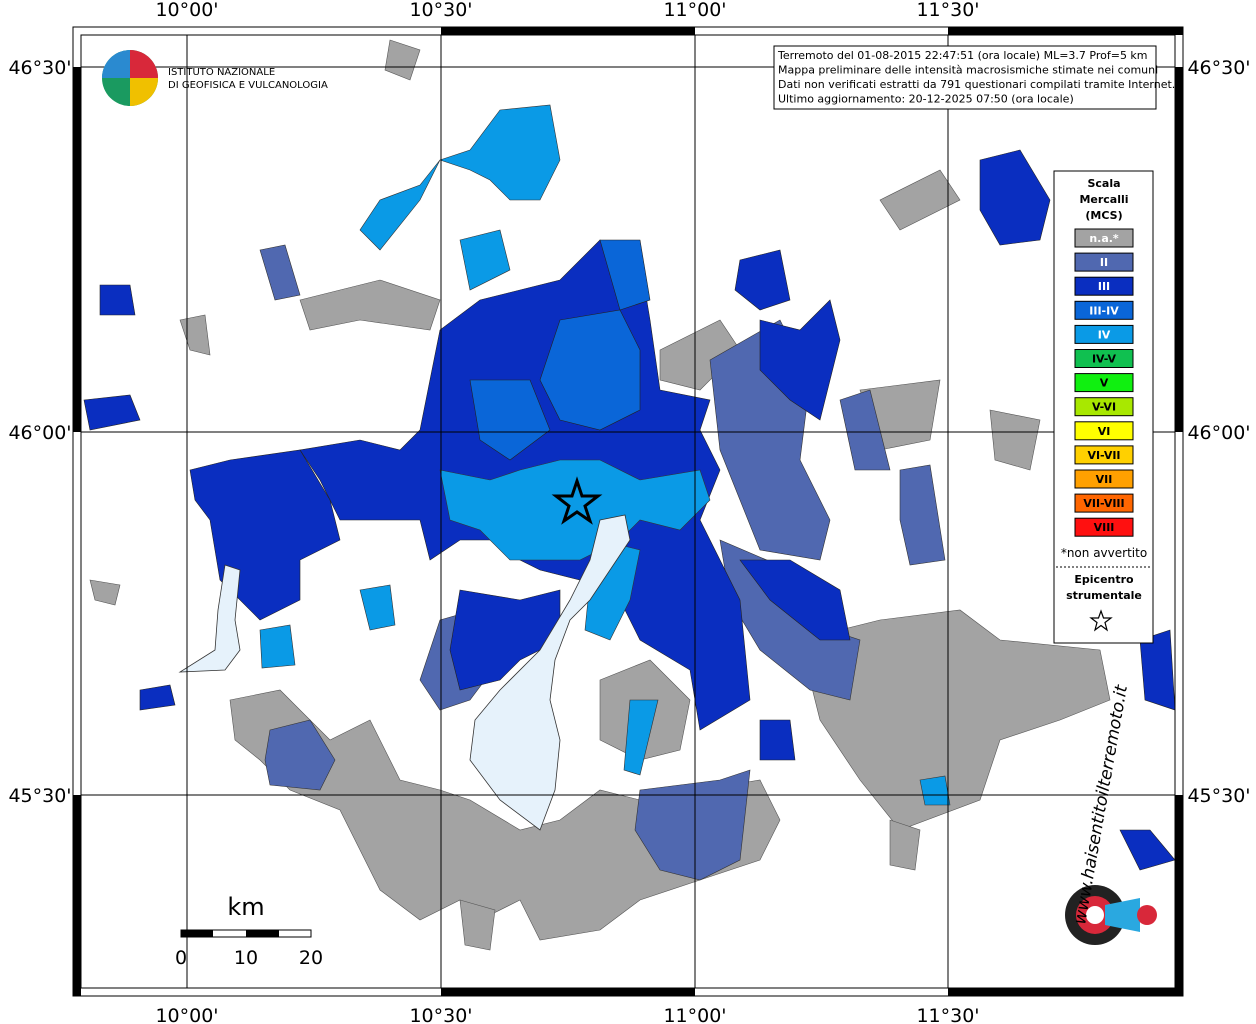 This screenshot has height=1024, width=1256. I want to click on legend-label: III, so click(1104, 286).